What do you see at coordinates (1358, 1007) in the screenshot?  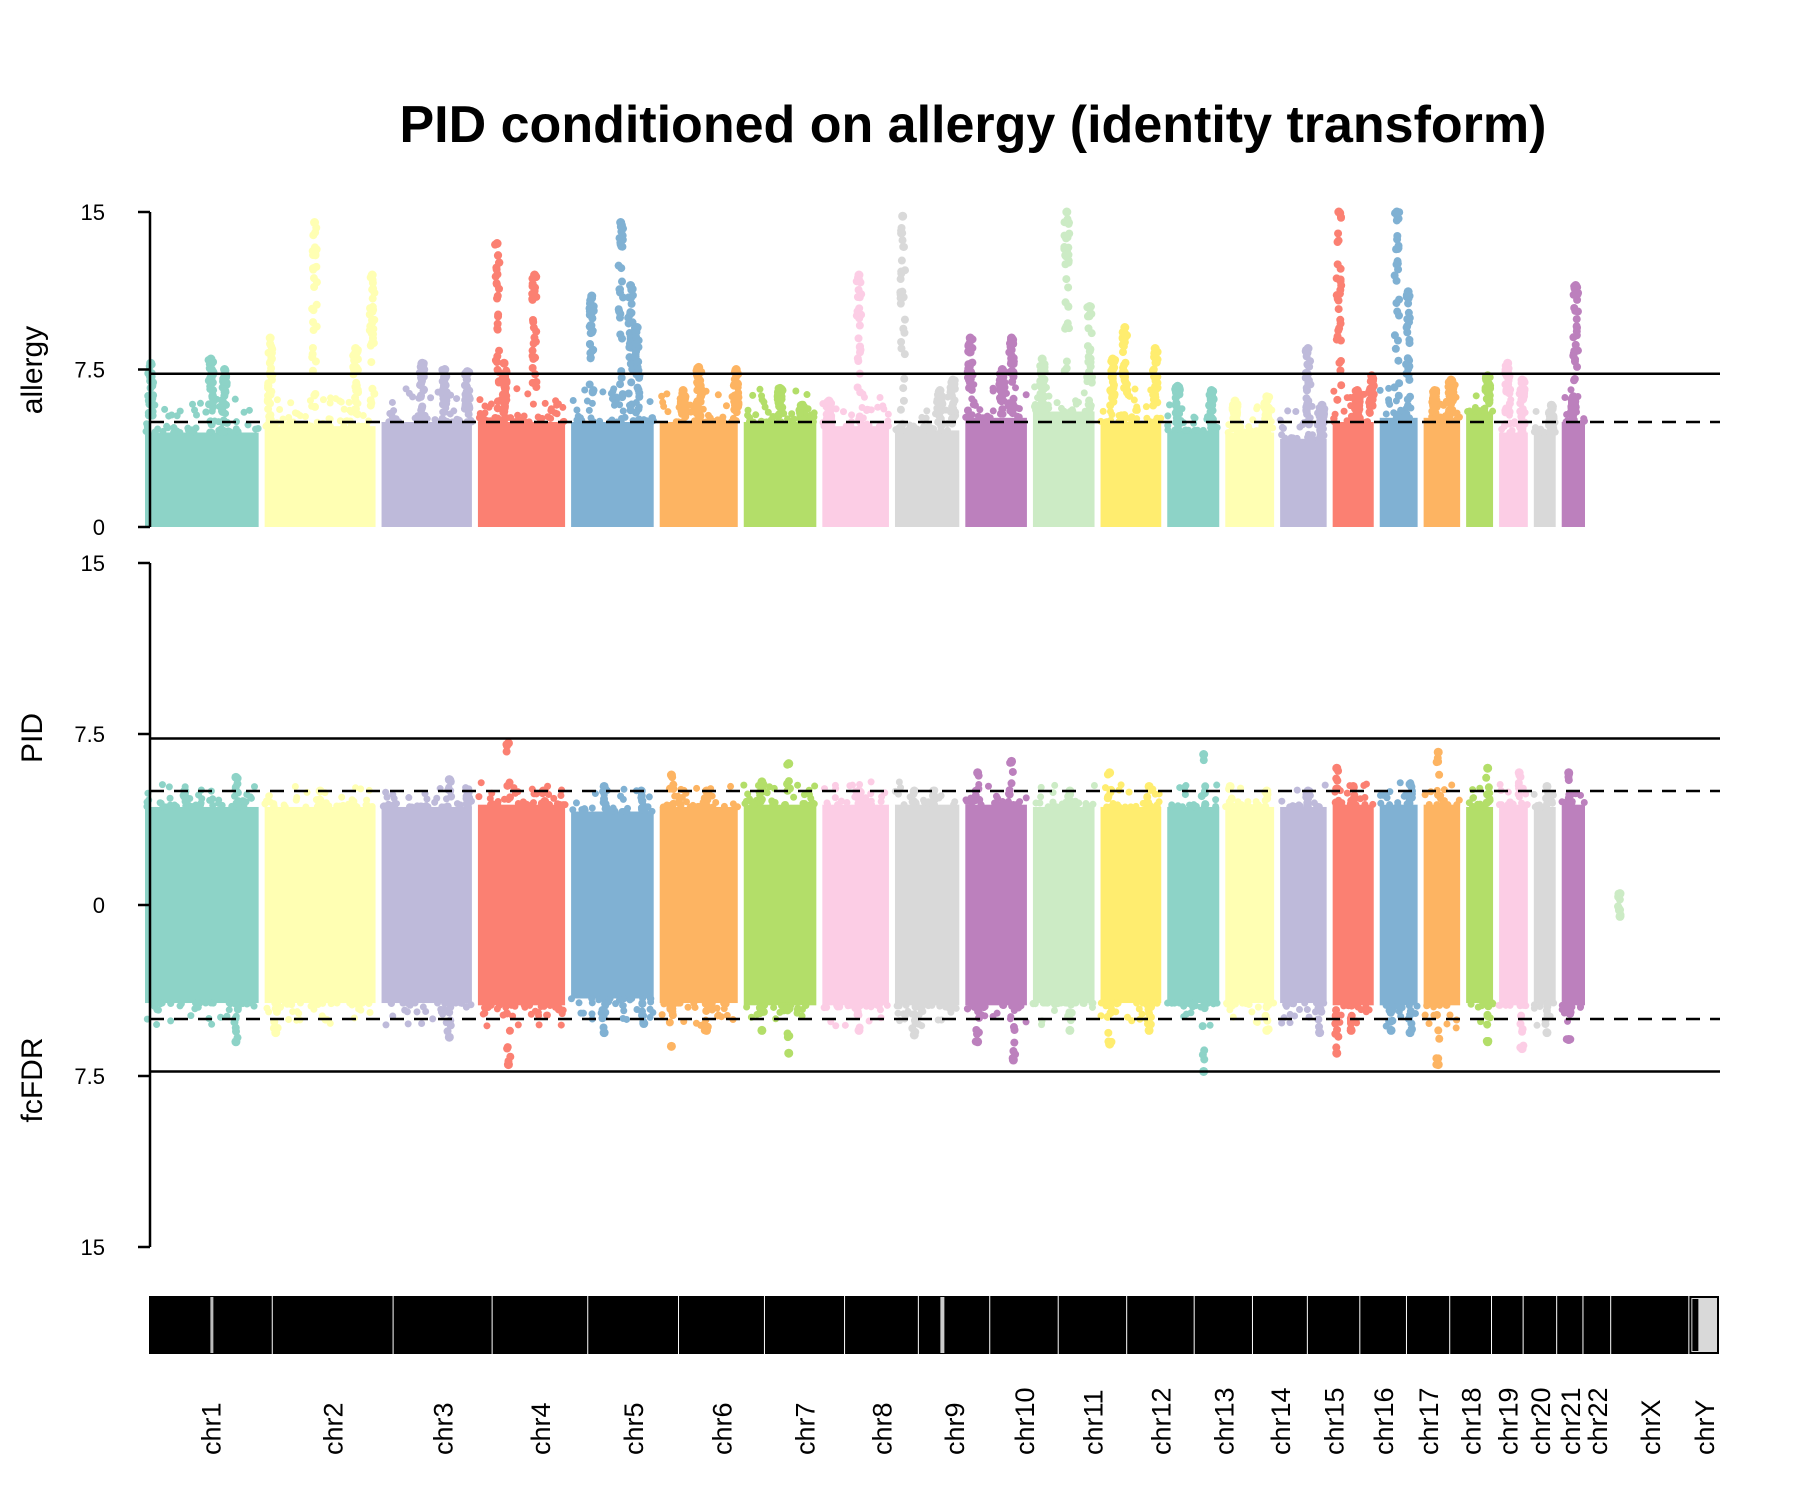 I see `chr16-pid-point` at bounding box center [1358, 1007].